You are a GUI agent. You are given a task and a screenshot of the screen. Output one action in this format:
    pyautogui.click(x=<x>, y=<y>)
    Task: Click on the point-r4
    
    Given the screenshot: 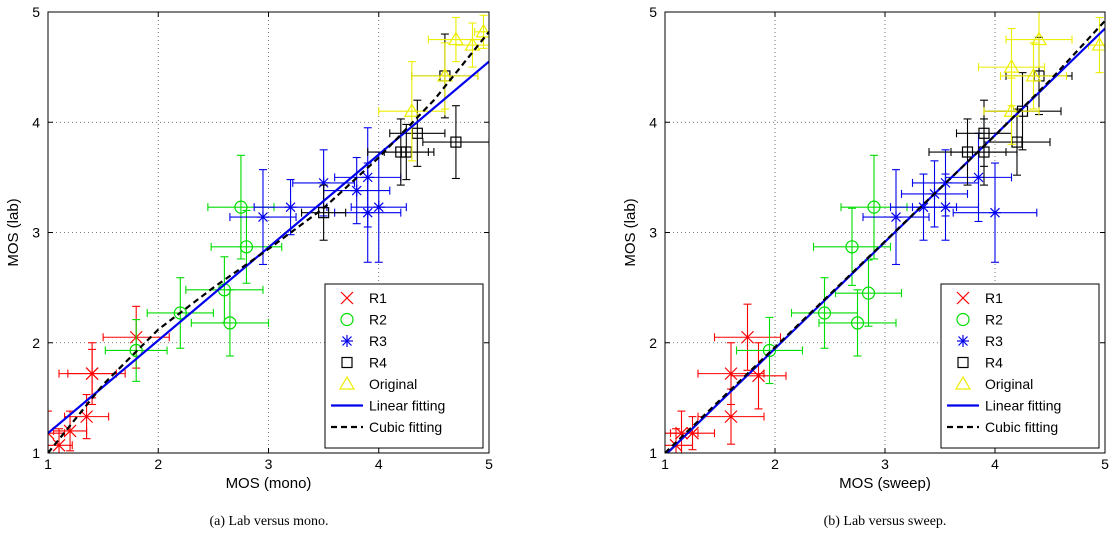 What is the action you would take?
    pyautogui.click(x=456, y=142)
    